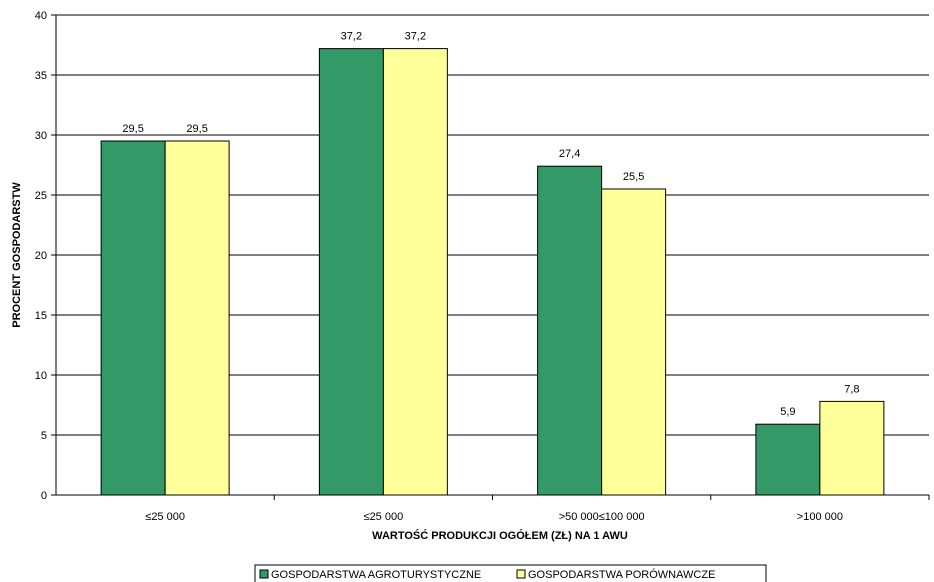  I want to click on data-label: 7,8, so click(851, 389).